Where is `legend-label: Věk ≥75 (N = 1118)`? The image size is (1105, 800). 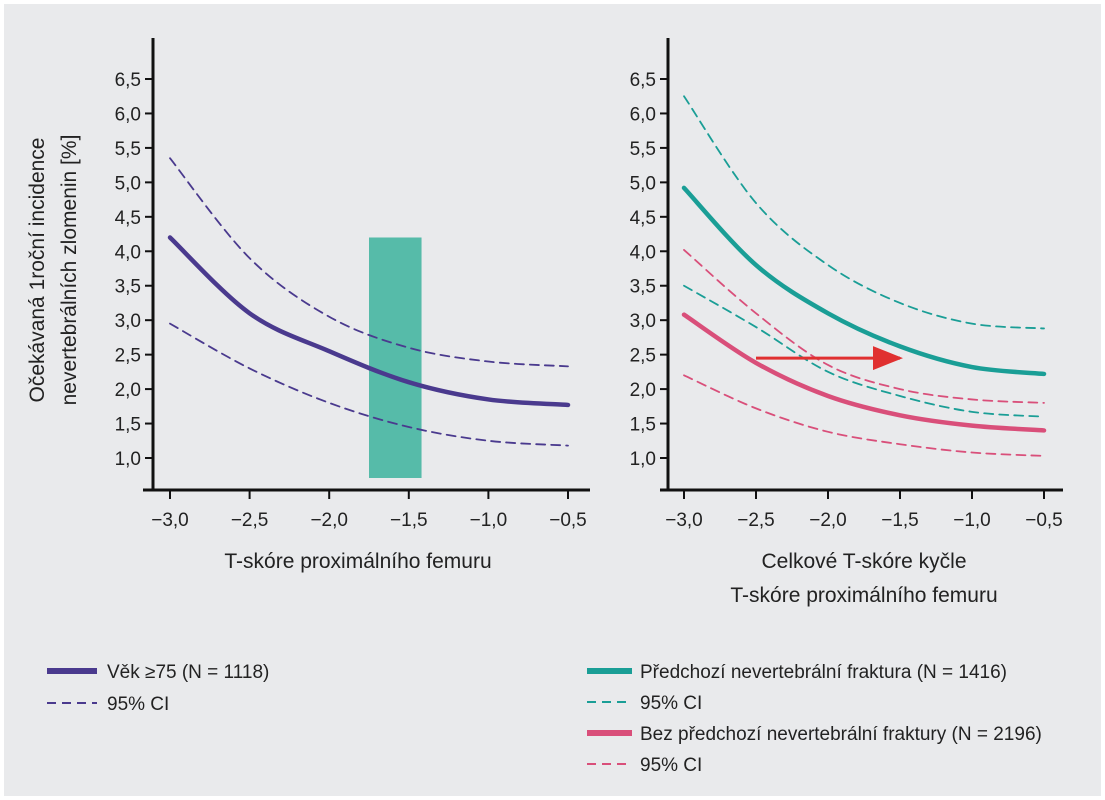
legend-label: Věk ≥75 (N = 1118) is located at coordinates (188, 672).